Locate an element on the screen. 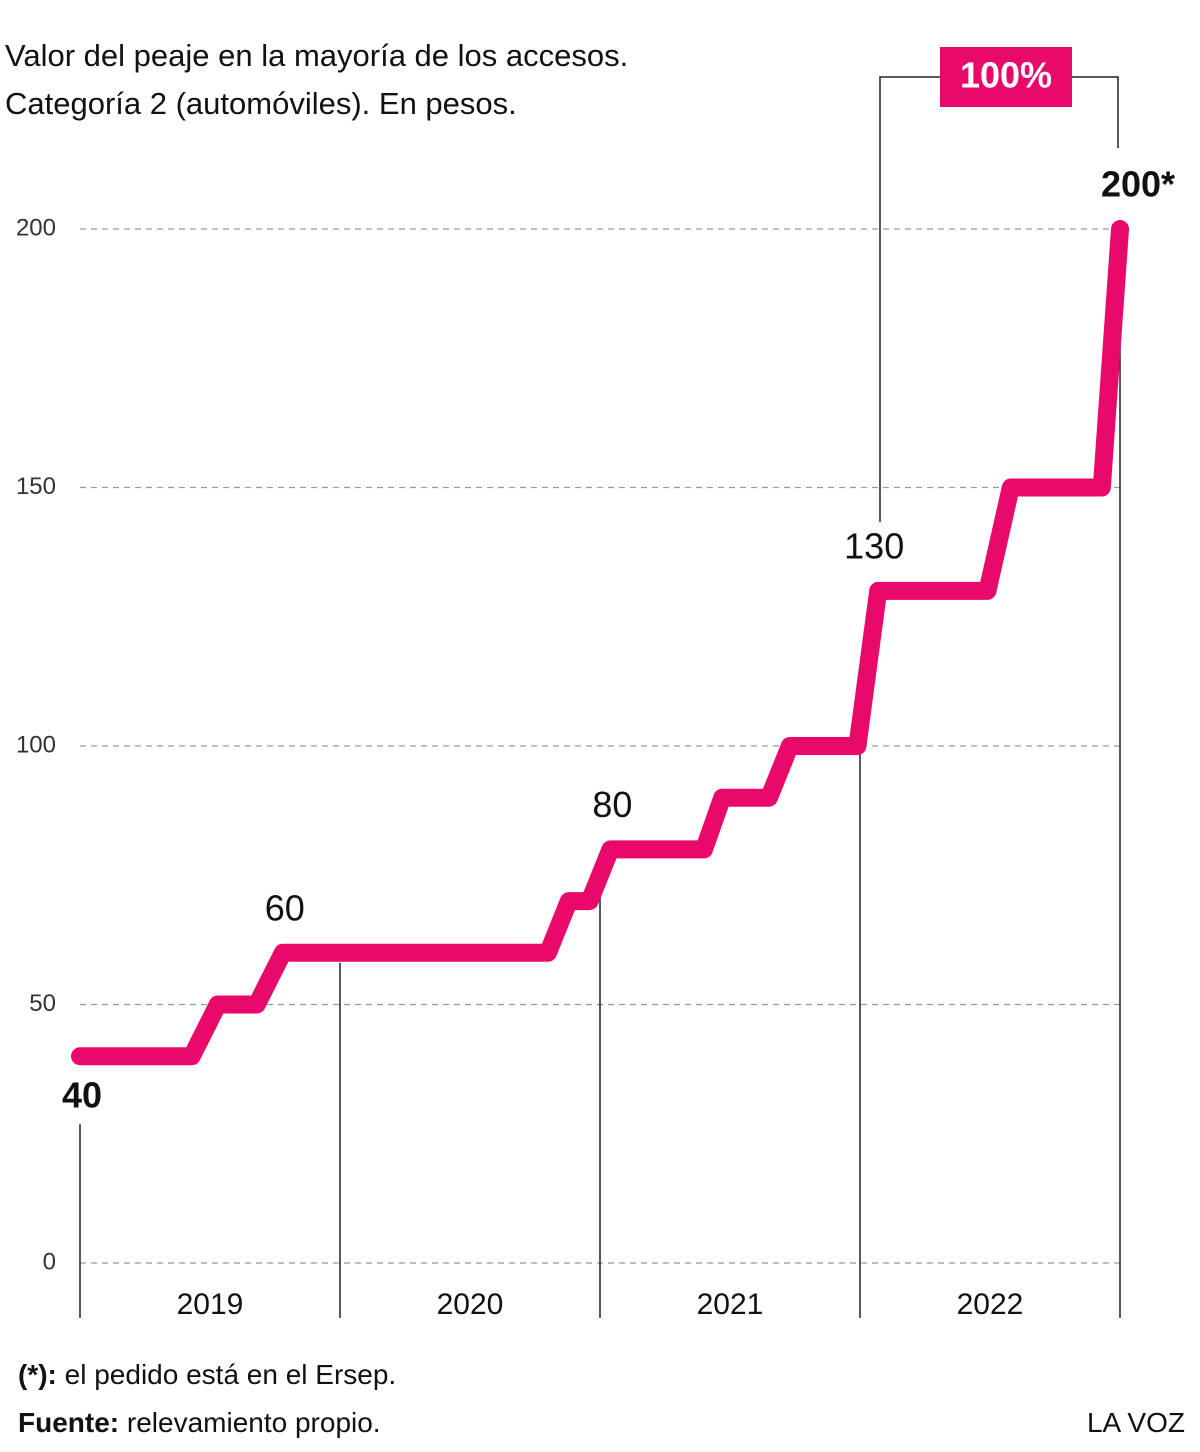 The width and height of the screenshot is (1200, 1452). annotation-box is located at coordinates (1006, 77).